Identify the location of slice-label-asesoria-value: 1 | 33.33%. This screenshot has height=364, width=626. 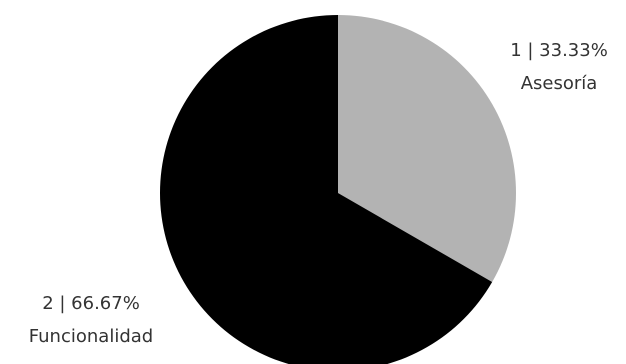
(559, 50).